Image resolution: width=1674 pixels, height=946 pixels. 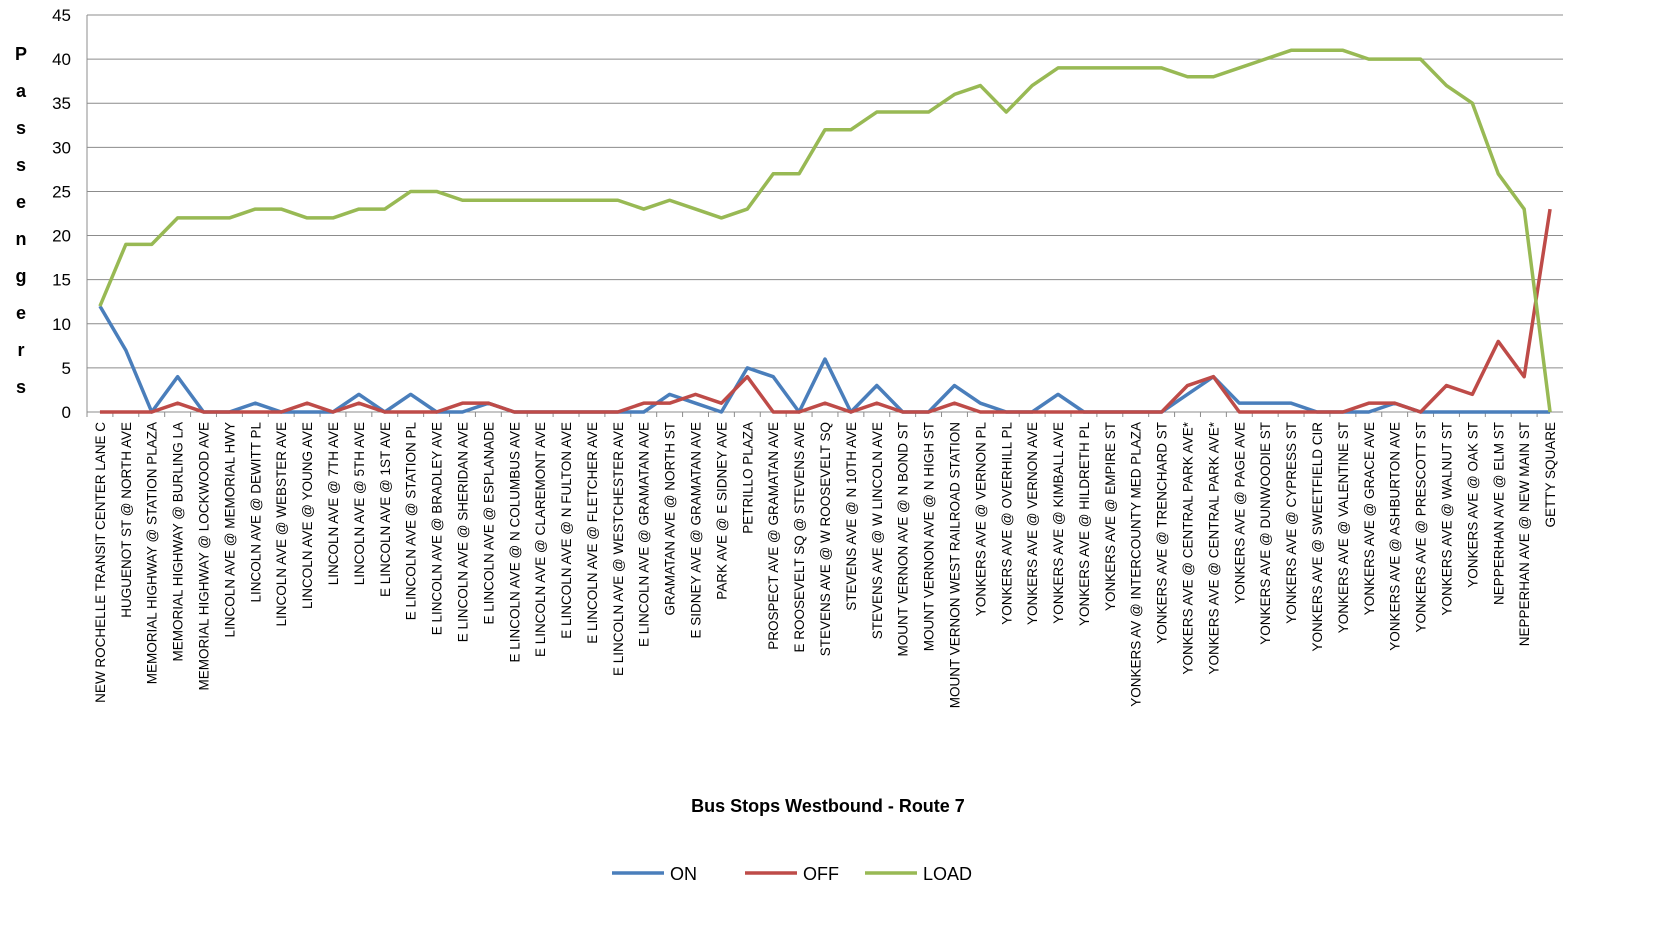 I want to click on x-tick-label: E LINCOLN AVE @ BRADLEY AVE, so click(x=437, y=528).